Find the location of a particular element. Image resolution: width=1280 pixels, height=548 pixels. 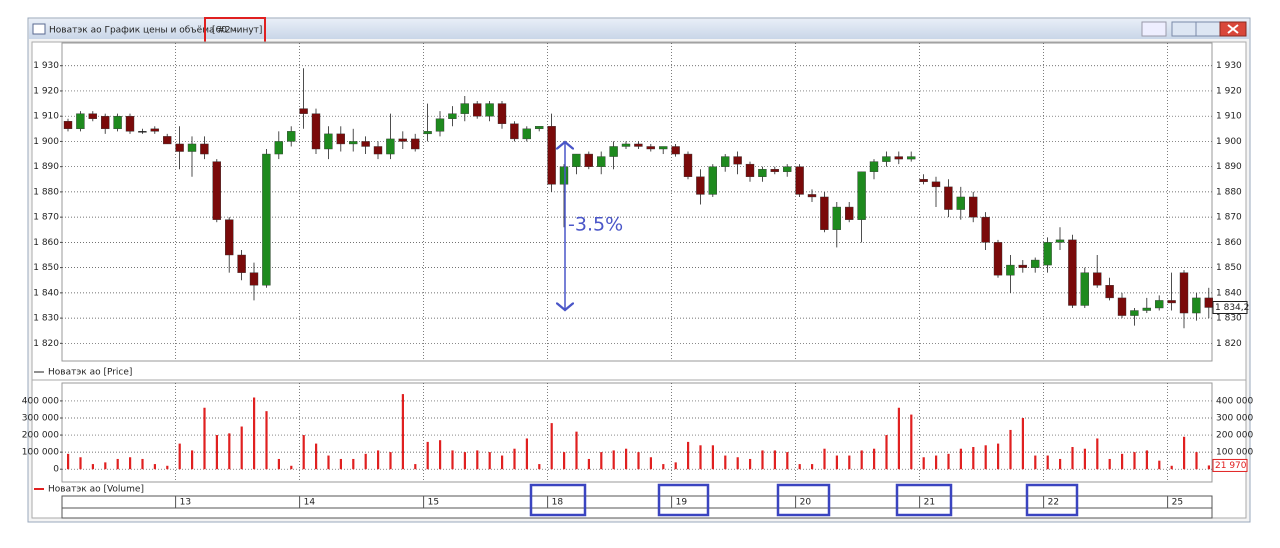

y-tick-label-right: 1 830 is located at coordinates (1229, 319).